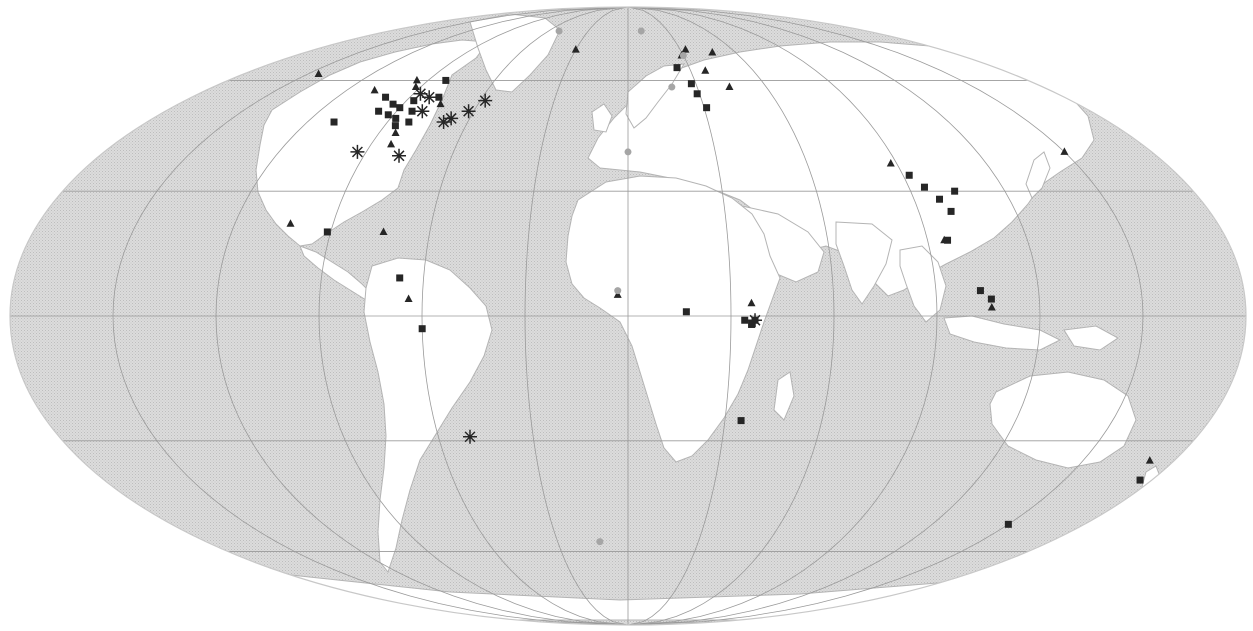  What do you see at coordinates (673, 319) in the screenshot?
I see `land-africa` at bounding box center [673, 319].